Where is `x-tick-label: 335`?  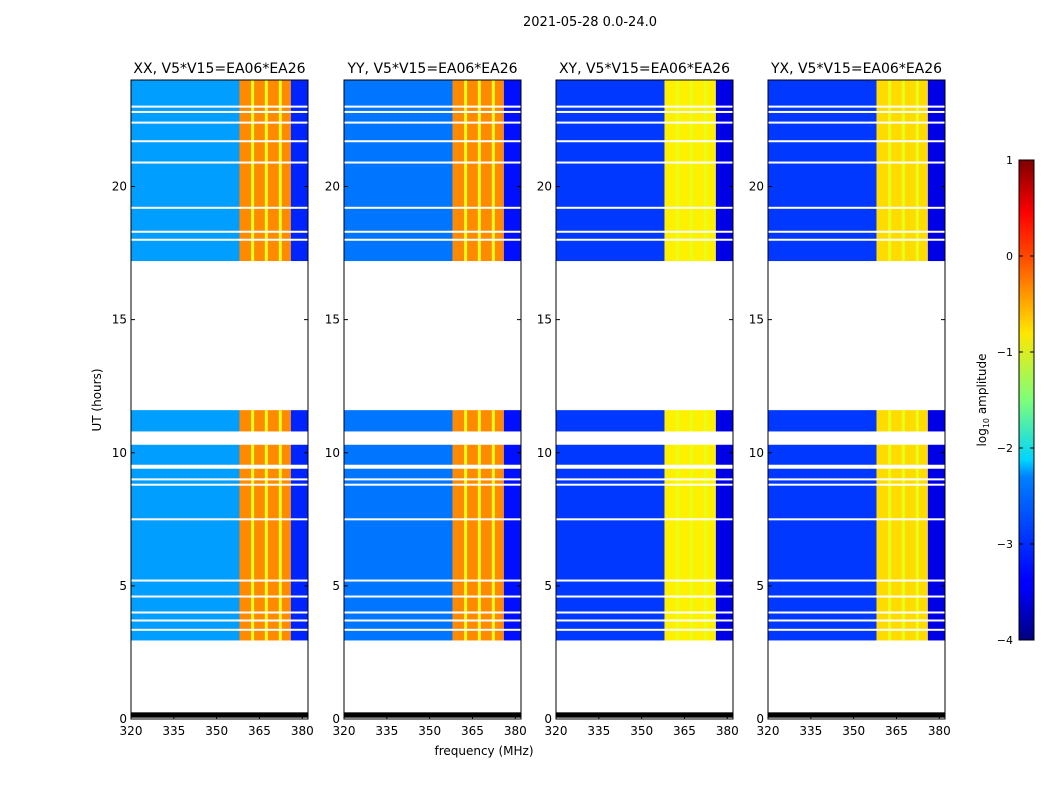 x-tick-label: 335 is located at coordinates (173, 731).